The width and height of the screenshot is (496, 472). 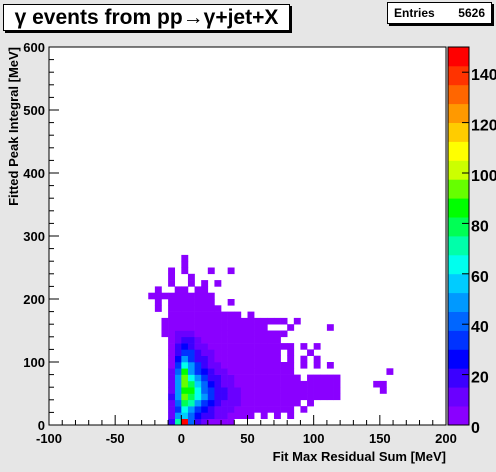 What do you see at coordinates (246, 430) in the screenshot?
I see `x-axis: -100 -50 0 50 100 150 200` at bounding box center [246, 430].